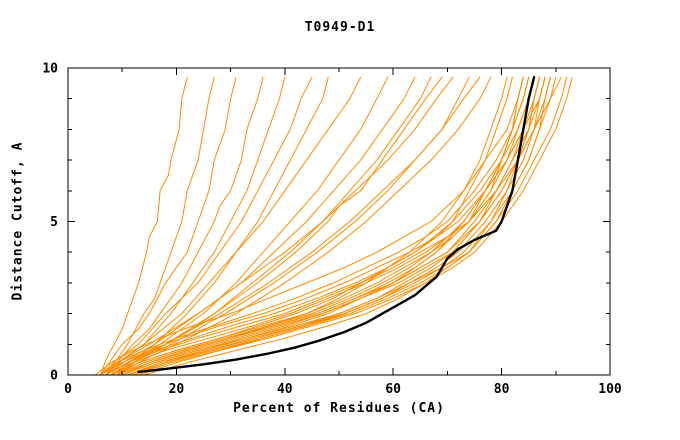  I want to click on x-tick-label: 80, so click(502, 389).